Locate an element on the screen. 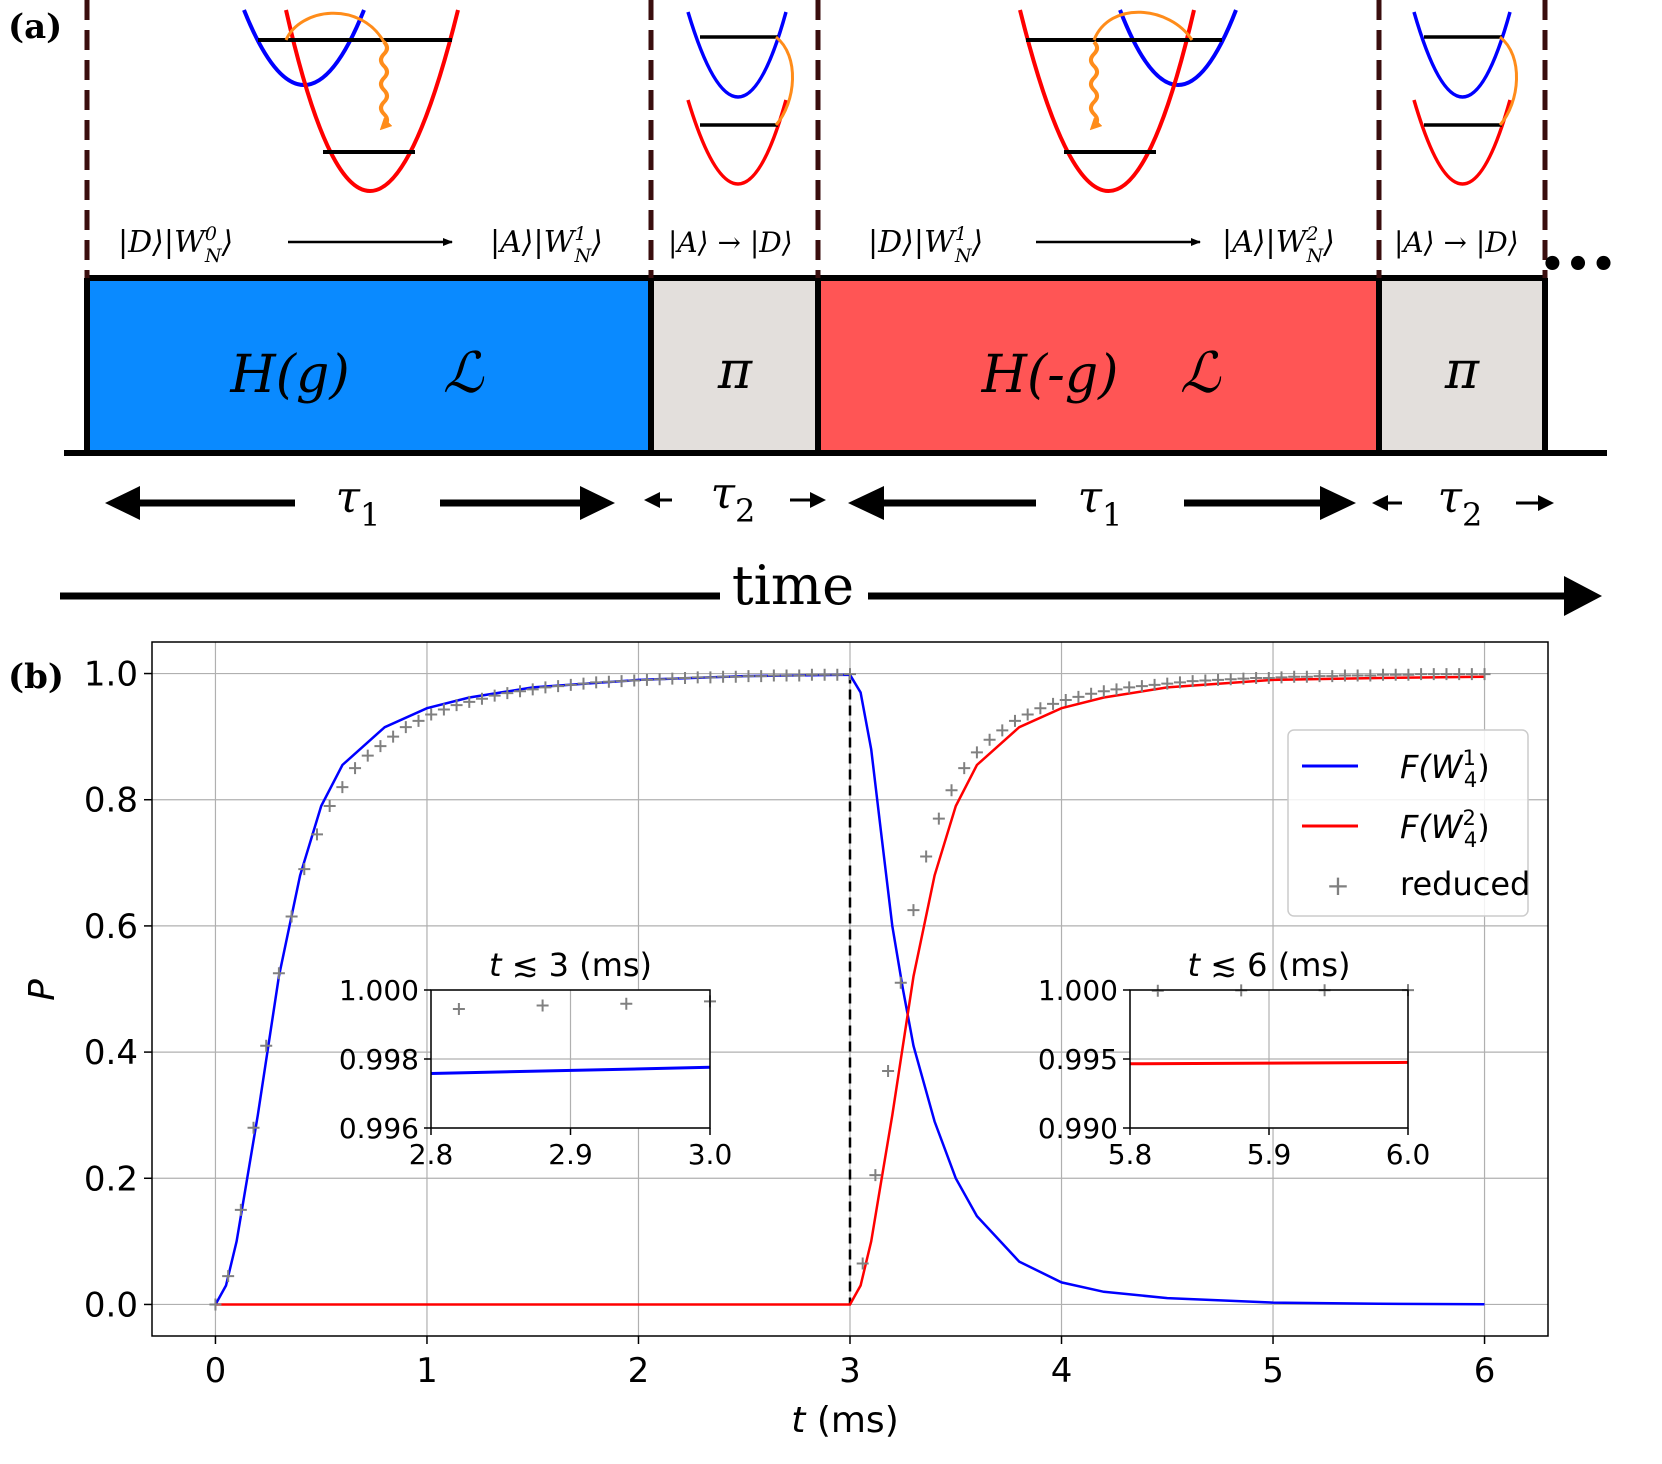 The height and width of the screenshot is (1464, 1662). tau1b-right-head is located at coordinates (1338, 503).